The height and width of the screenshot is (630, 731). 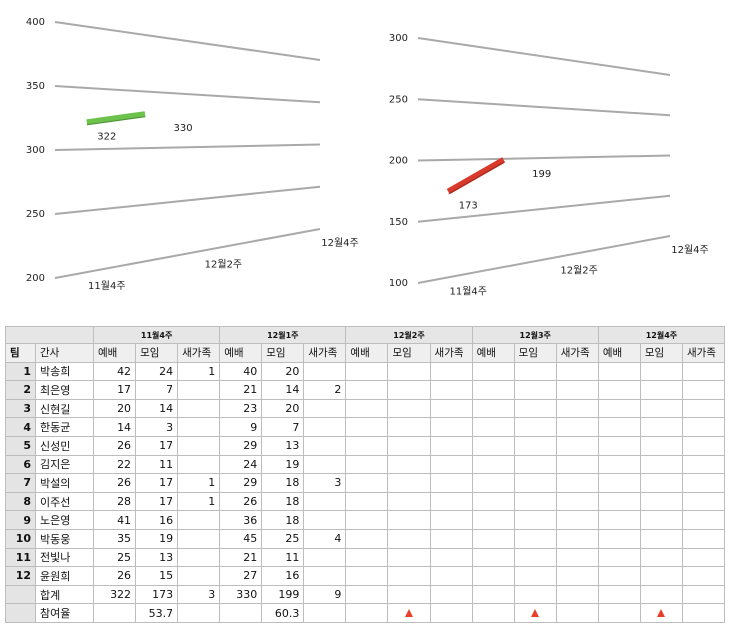 I want to click on y-tick-label: 150, so click(x=398, y=222).